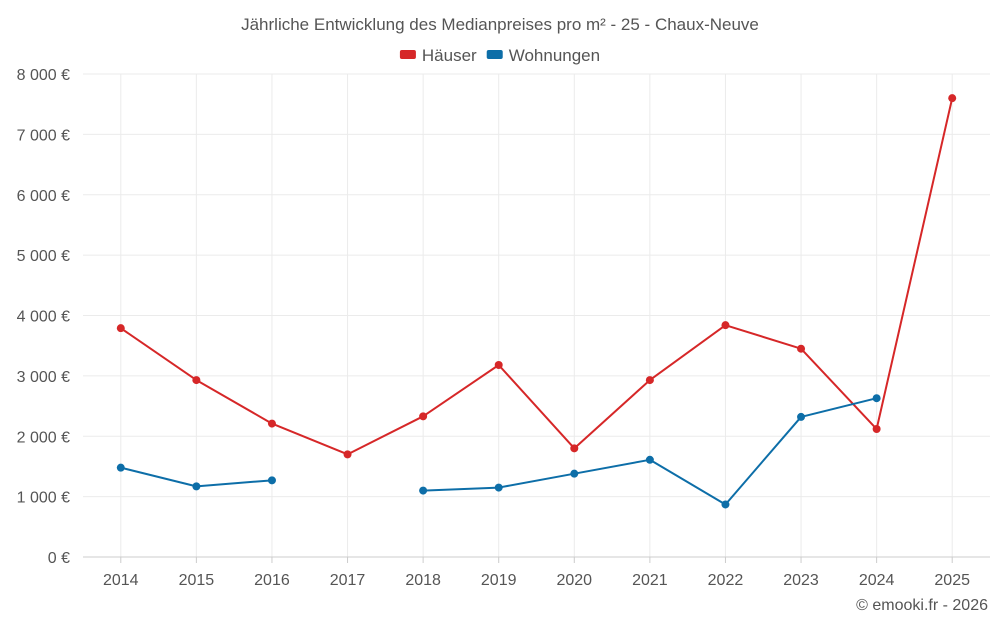 This screenshot has width=1000, height=630. What do you see at coordinates (43, 196) in the screenshot?
I see `y-tick-label: 6 000 €` at bounding box center [43, 196].